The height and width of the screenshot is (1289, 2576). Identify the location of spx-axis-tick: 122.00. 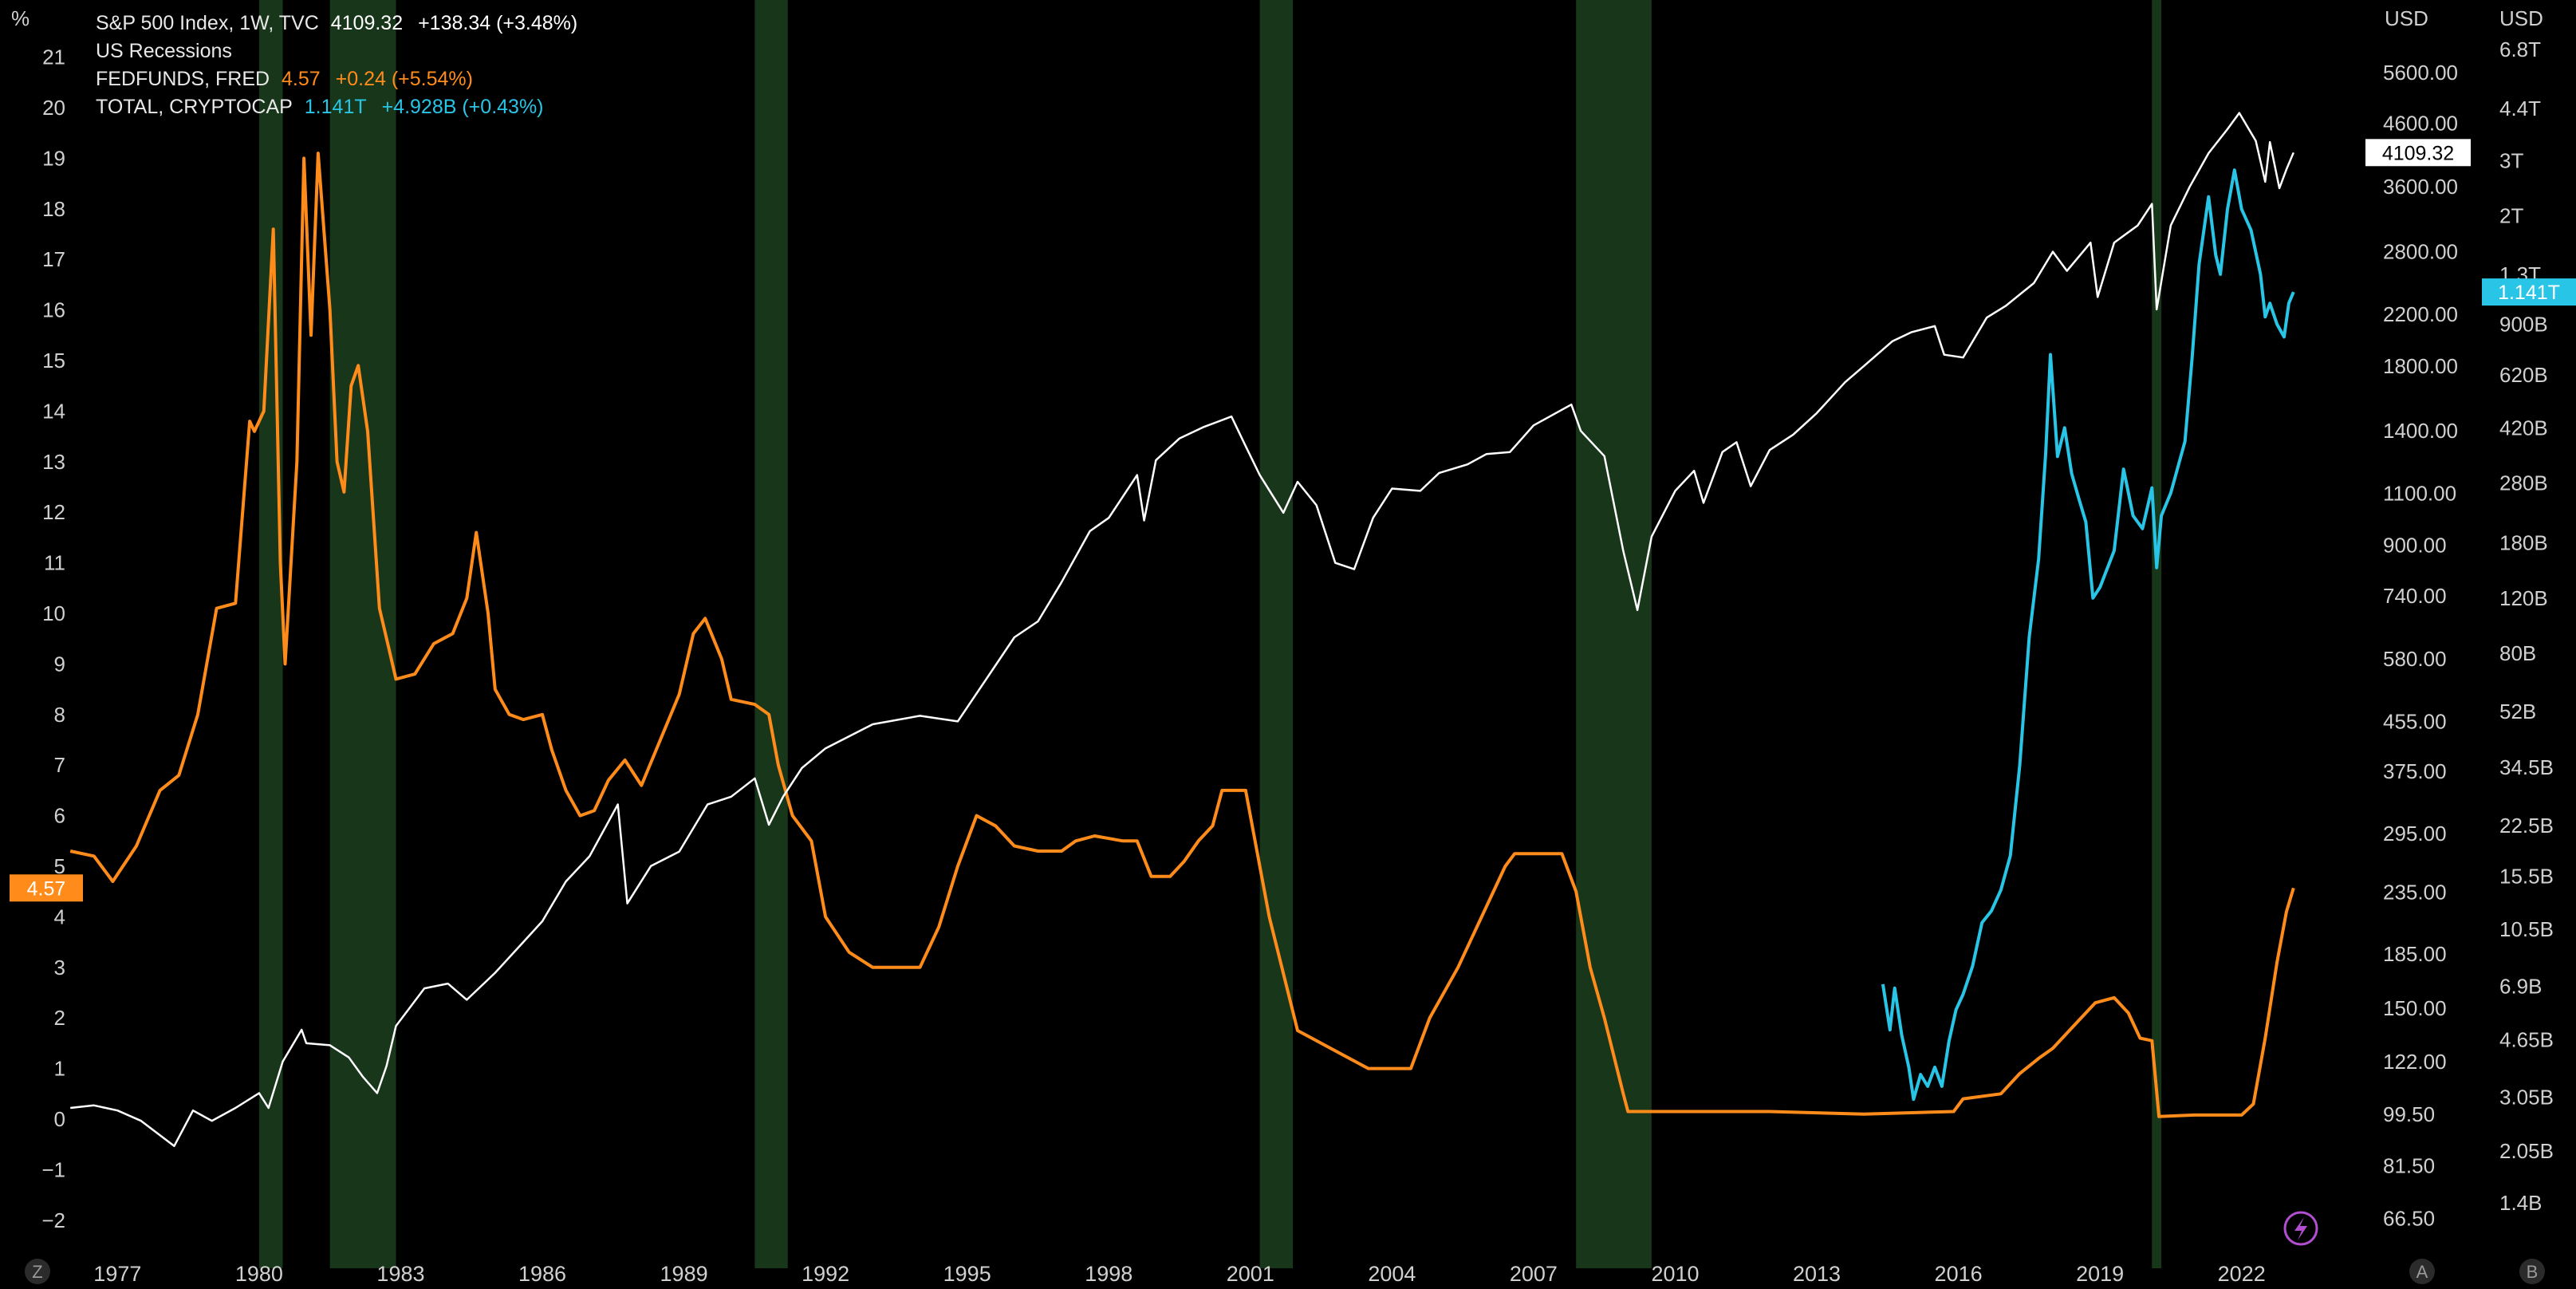
(2415, 1062).